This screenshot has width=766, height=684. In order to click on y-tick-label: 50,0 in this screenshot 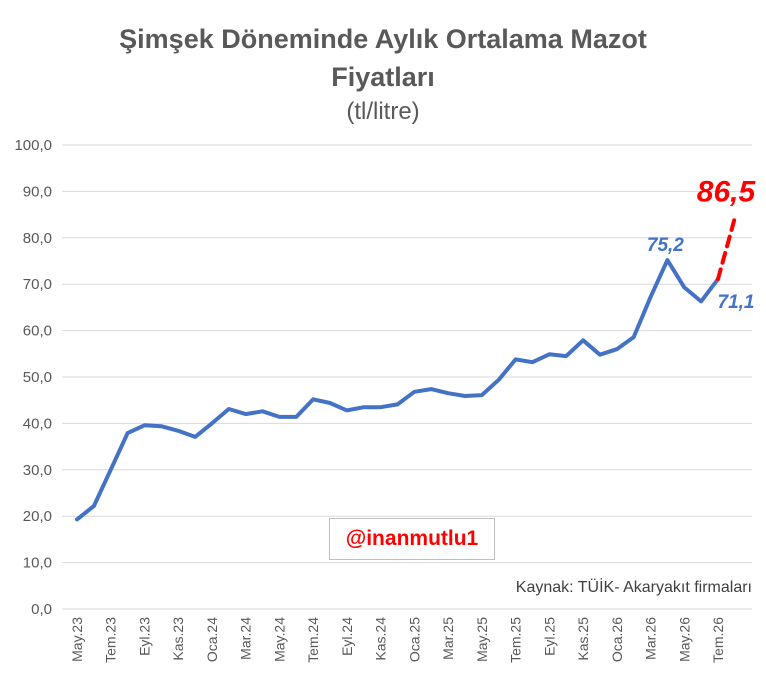, I will do `click(37, 377)`.